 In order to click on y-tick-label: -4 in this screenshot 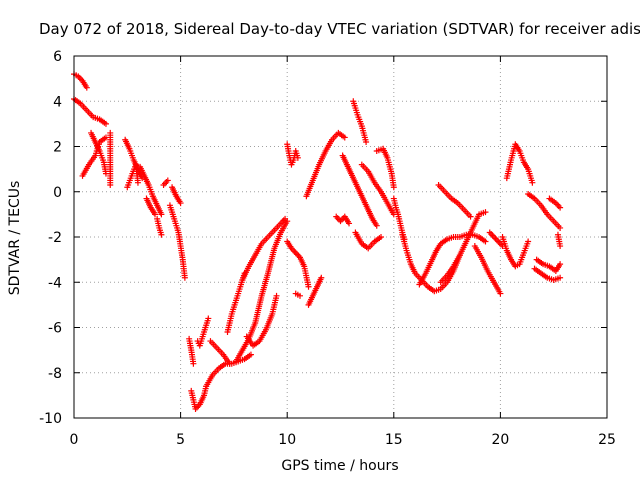, I will do `click(55, 283)`.